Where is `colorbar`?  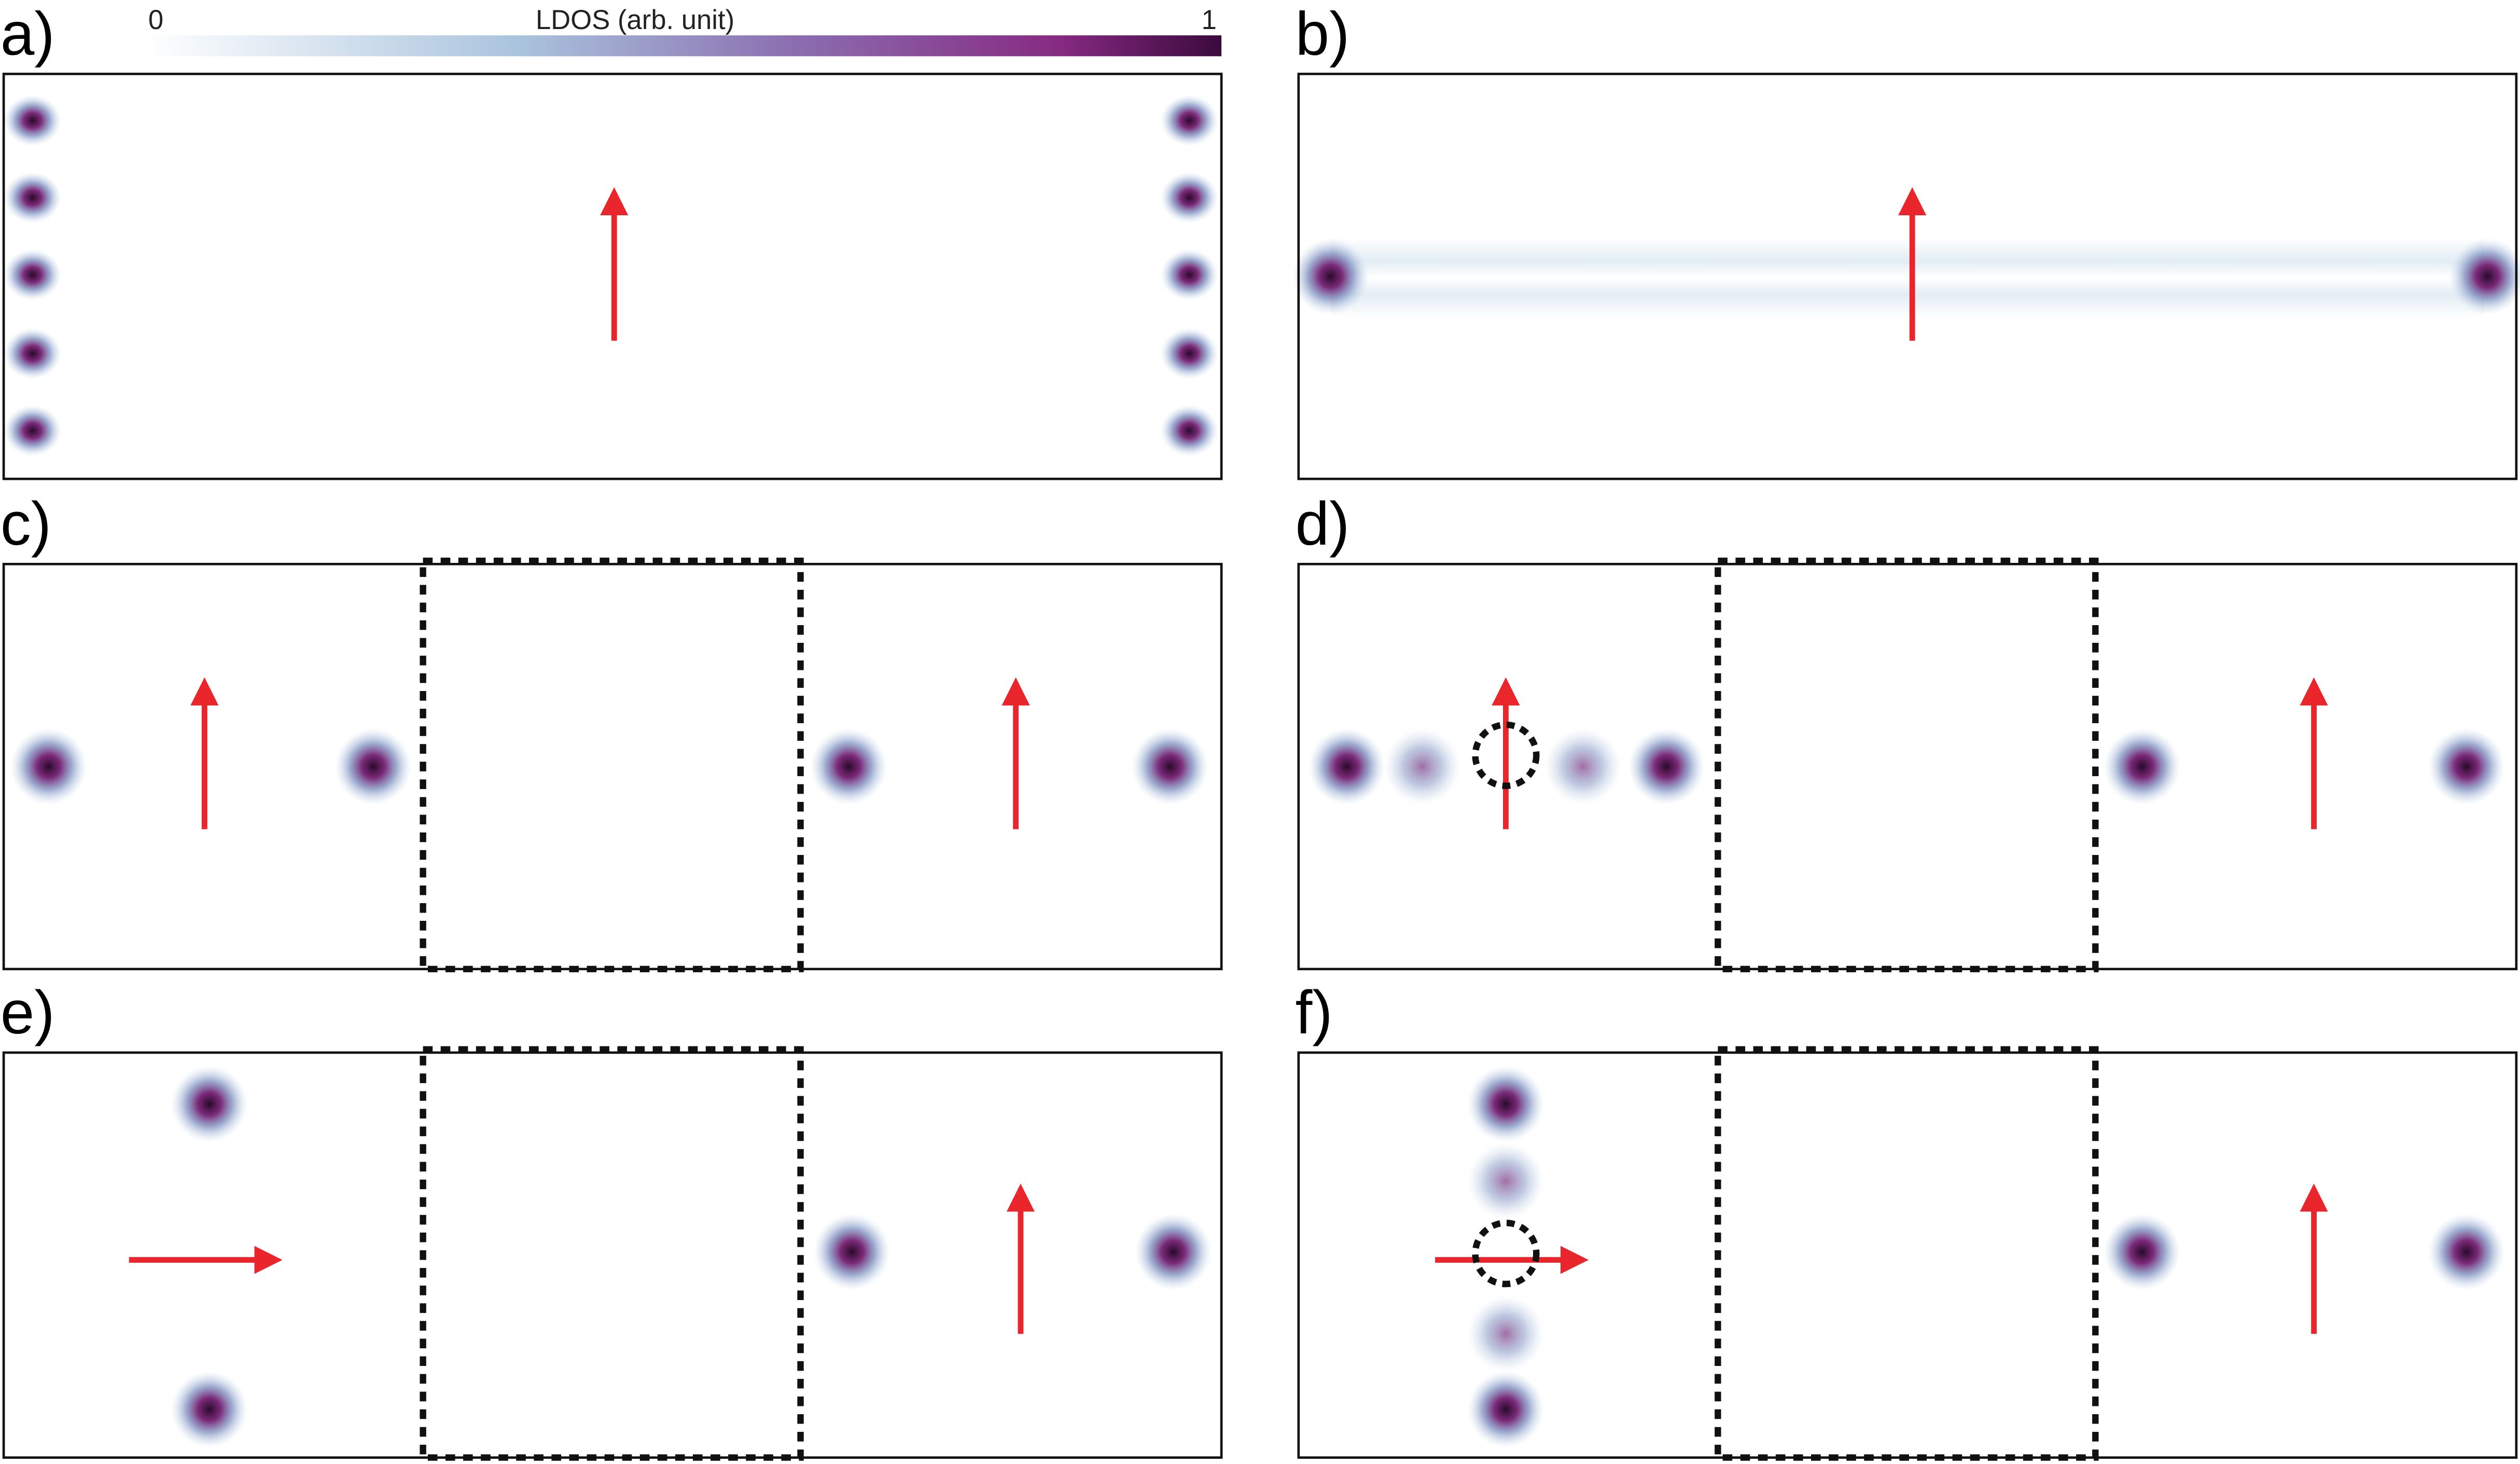 colorbar is located at coordinates (683, 46).